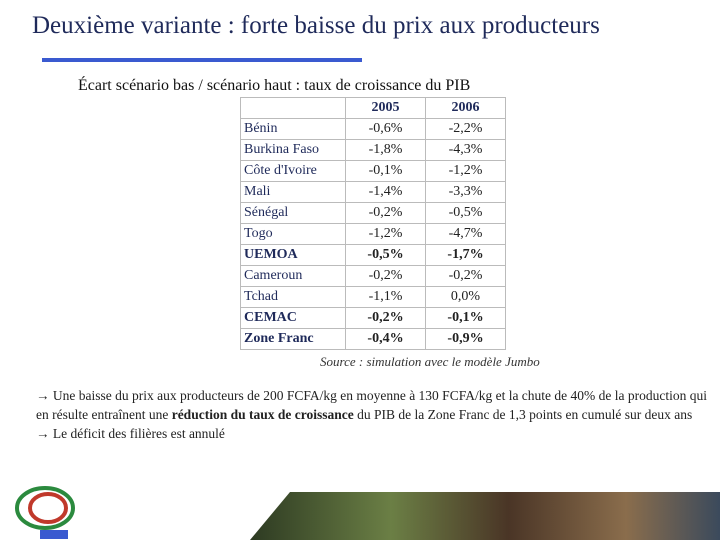 The image size is (720, 540). What do you see at coordinates (293, 150) in the screenshot?
I see `row-label: Burkina Faso` at bounding box center [293, 150].